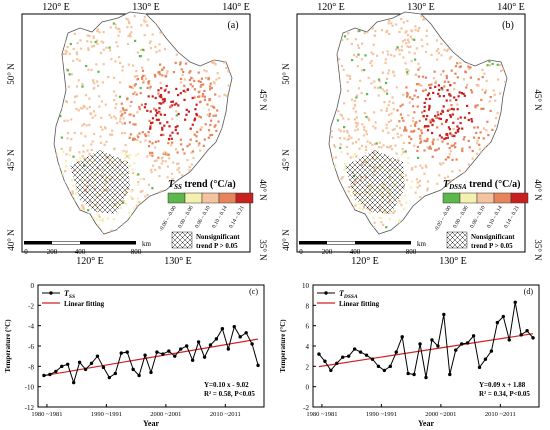 The height and width of the screenshot is (430, 550). I want to click on y-tick-label: 0, so click(33, 286).